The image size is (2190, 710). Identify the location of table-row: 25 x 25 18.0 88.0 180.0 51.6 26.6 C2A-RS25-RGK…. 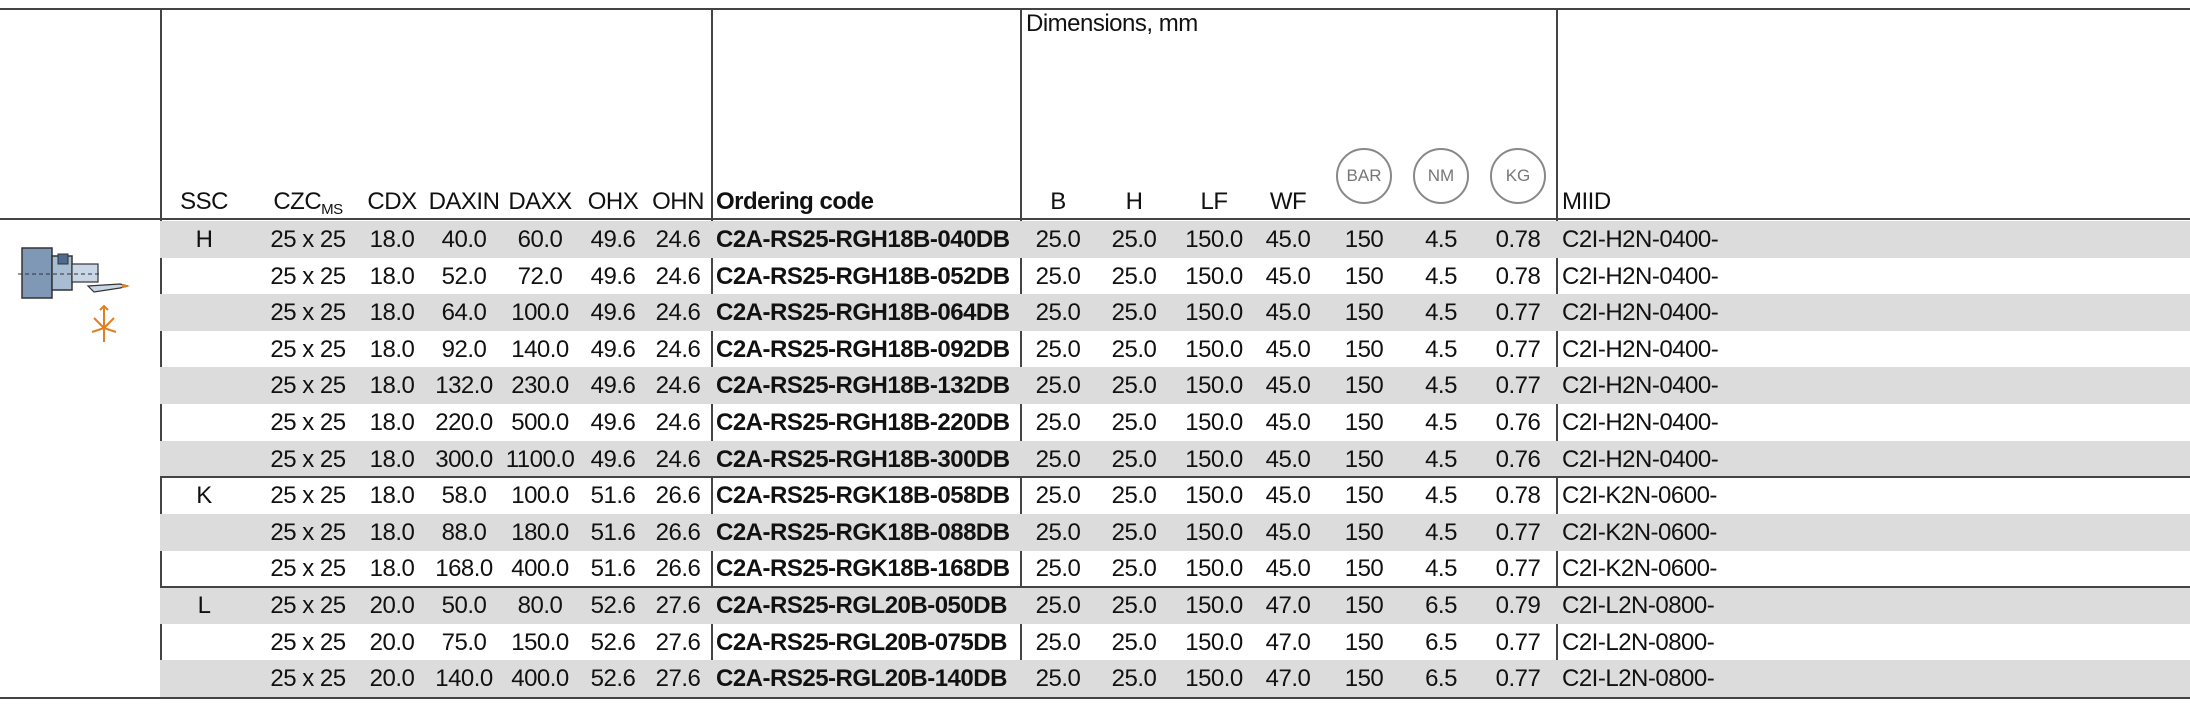
(1095, 532).